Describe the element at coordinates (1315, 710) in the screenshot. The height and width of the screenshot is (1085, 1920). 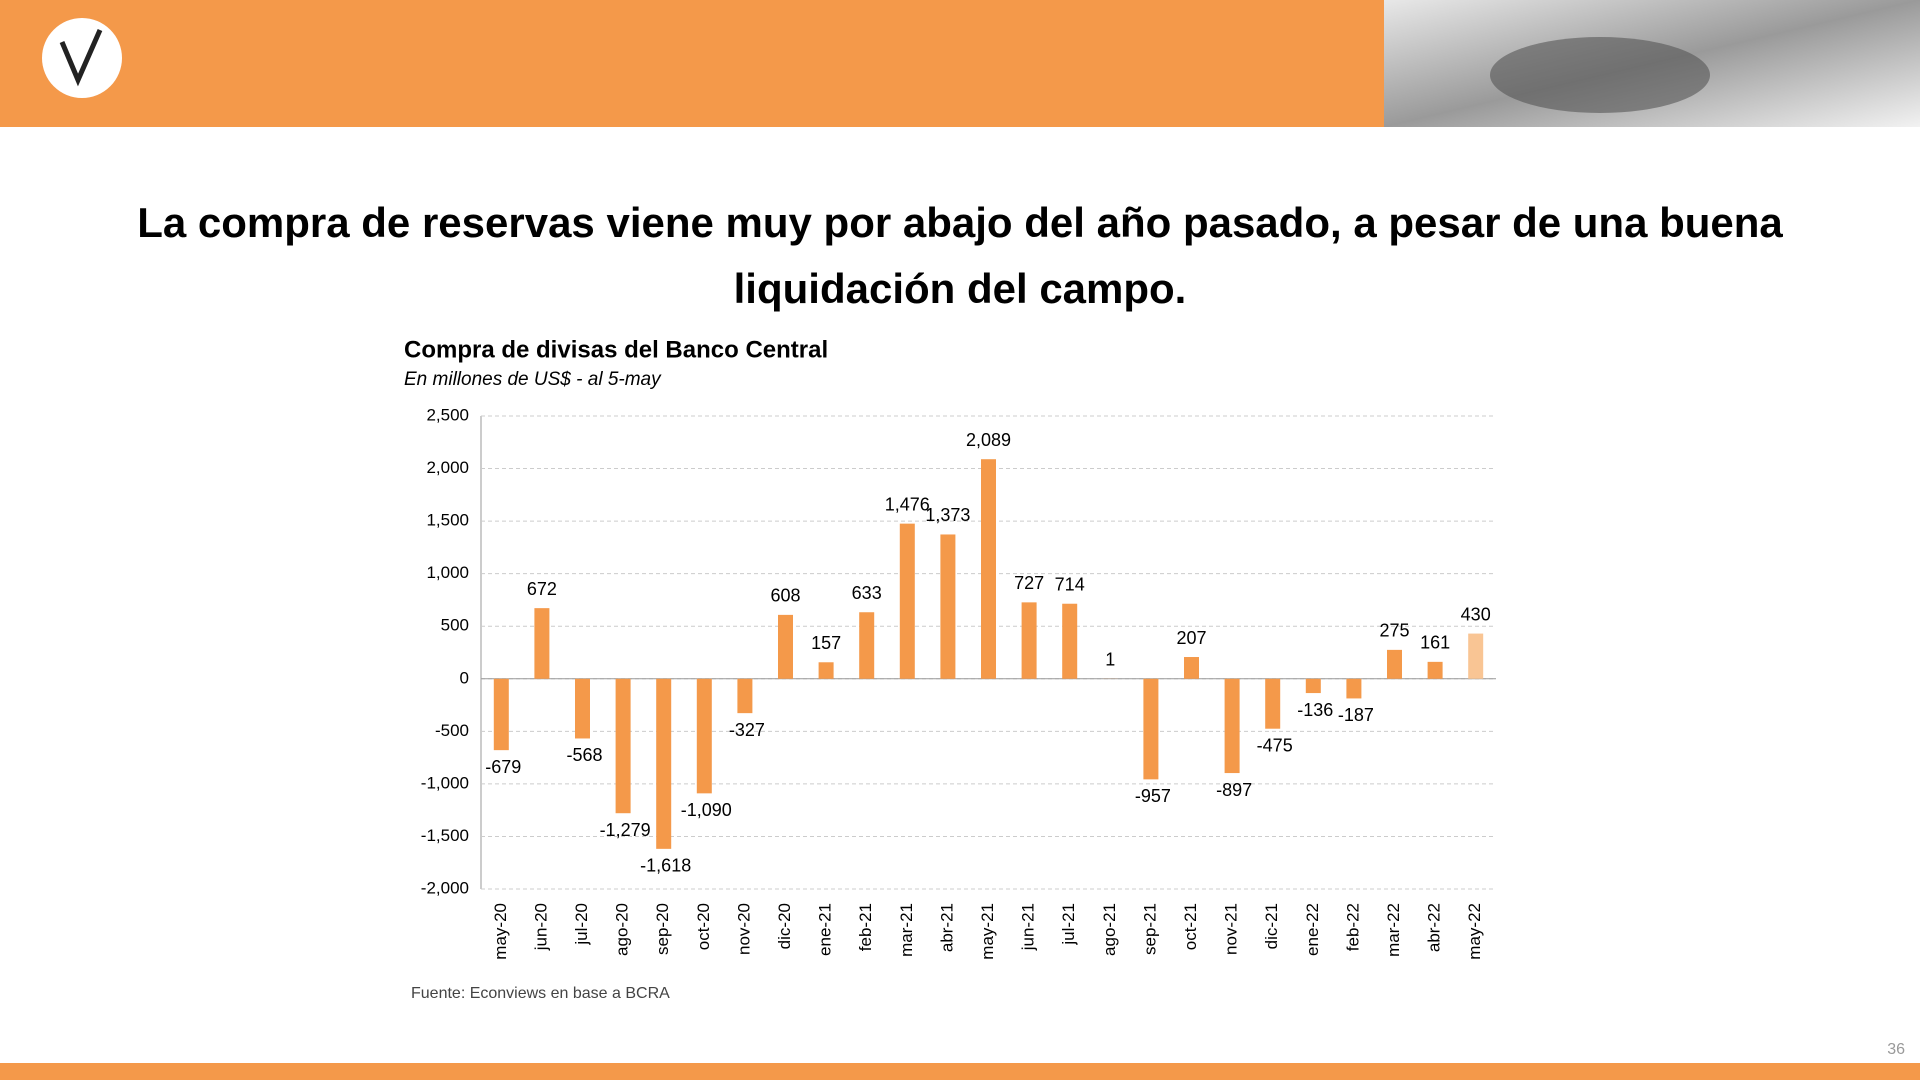
I see `data-label: -136` at that location.